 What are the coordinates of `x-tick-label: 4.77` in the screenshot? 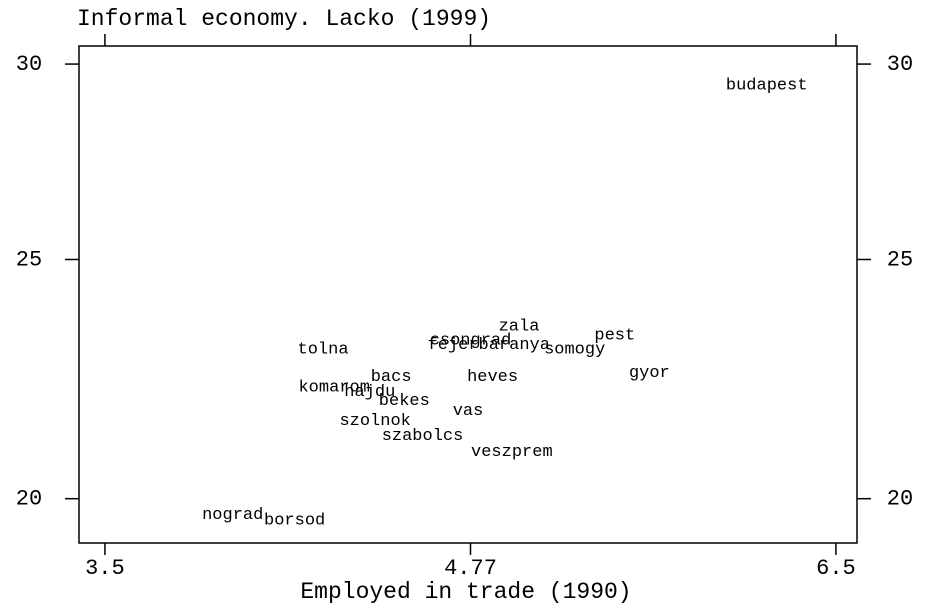 It's located at (470, 568).